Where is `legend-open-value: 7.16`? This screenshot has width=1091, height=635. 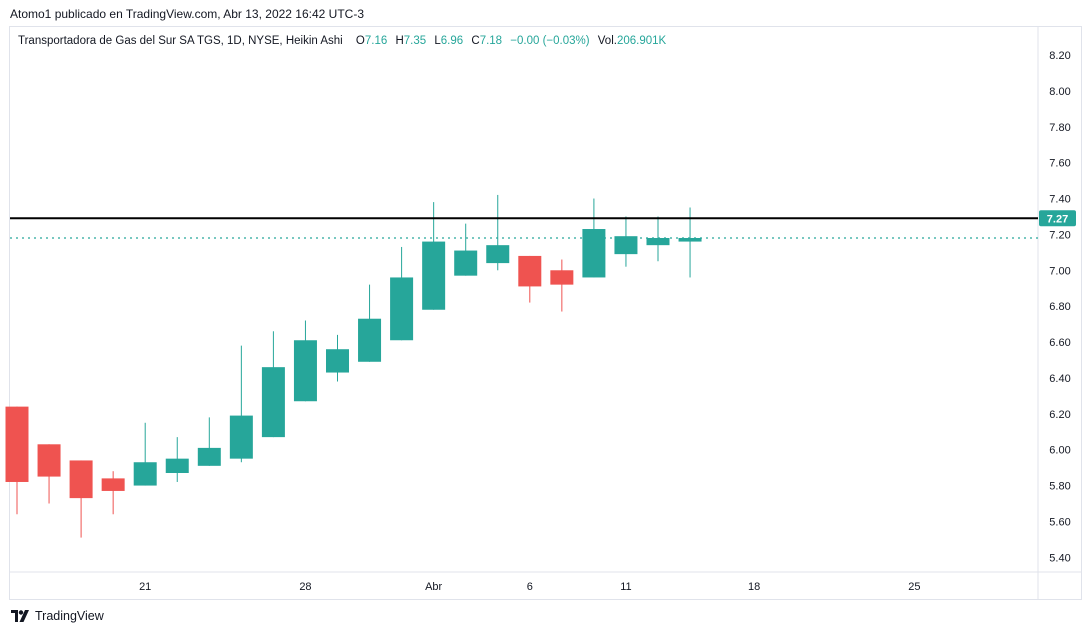 legend-open-value: 7.16 is located at coordinates (376, 41).